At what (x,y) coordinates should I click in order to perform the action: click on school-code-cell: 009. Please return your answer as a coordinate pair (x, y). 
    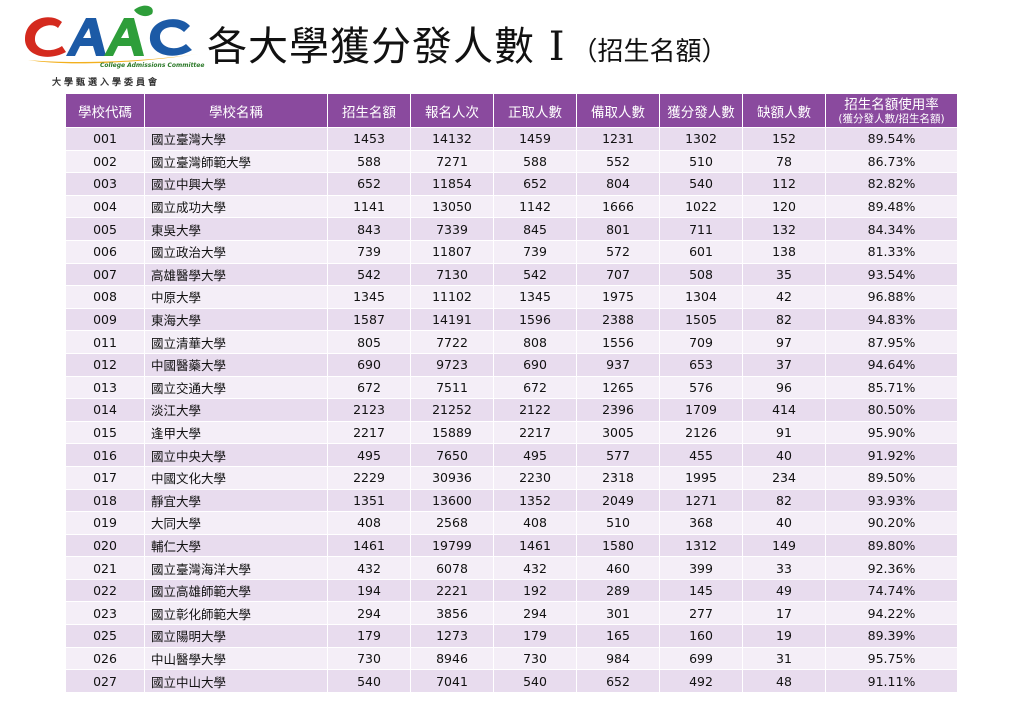
    Looking at the image, I should click on (105, 319).